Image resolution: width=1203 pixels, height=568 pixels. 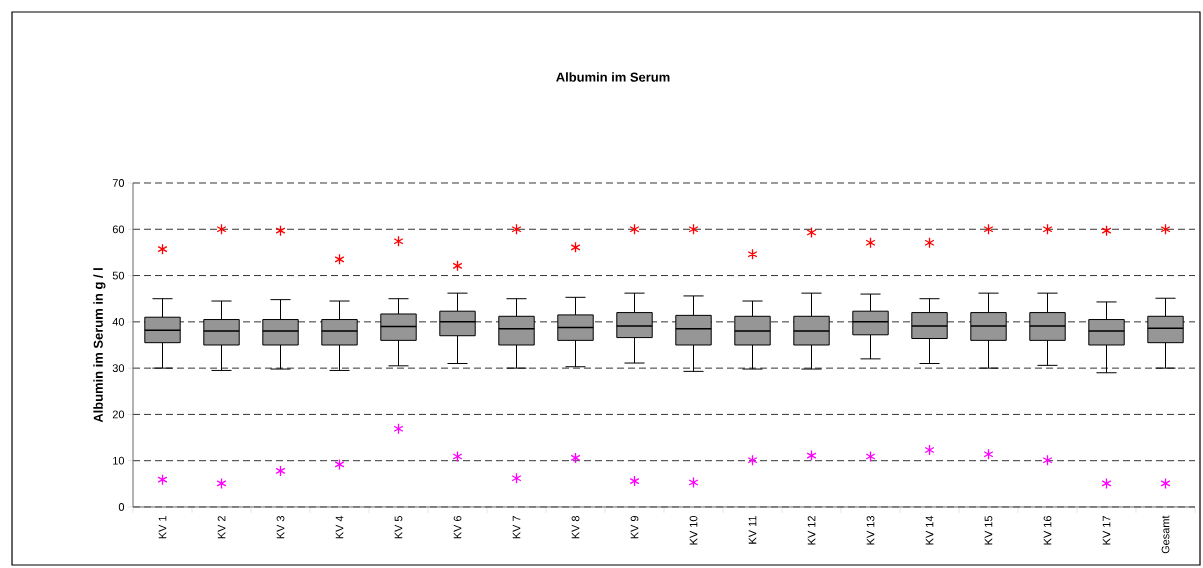 I want to click on x-tick-label: KV 4, so click(x=339, y=527).